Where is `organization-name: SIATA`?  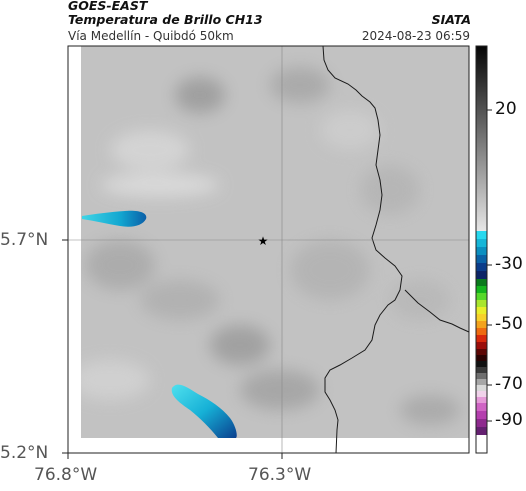 organization-name: SIATA is located at coordinates (451, 19).